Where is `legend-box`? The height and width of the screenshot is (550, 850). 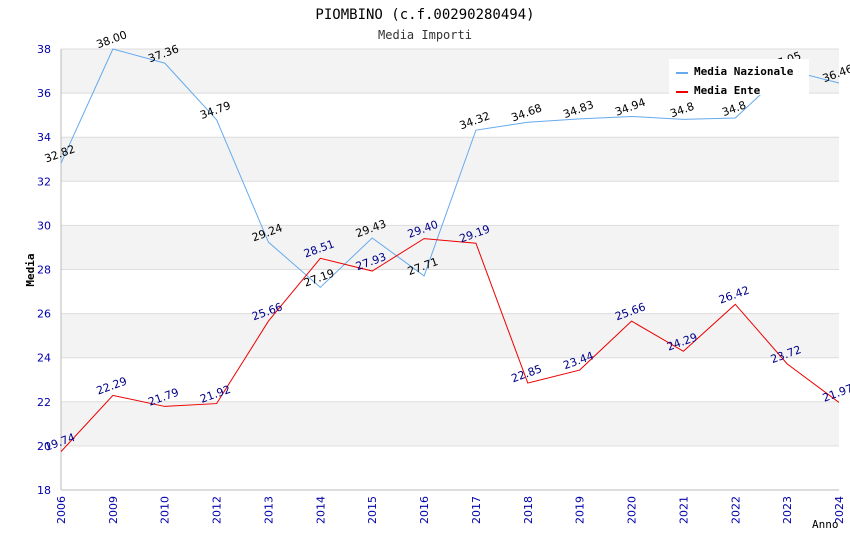
legend-box is located at coordinates (739, 77).